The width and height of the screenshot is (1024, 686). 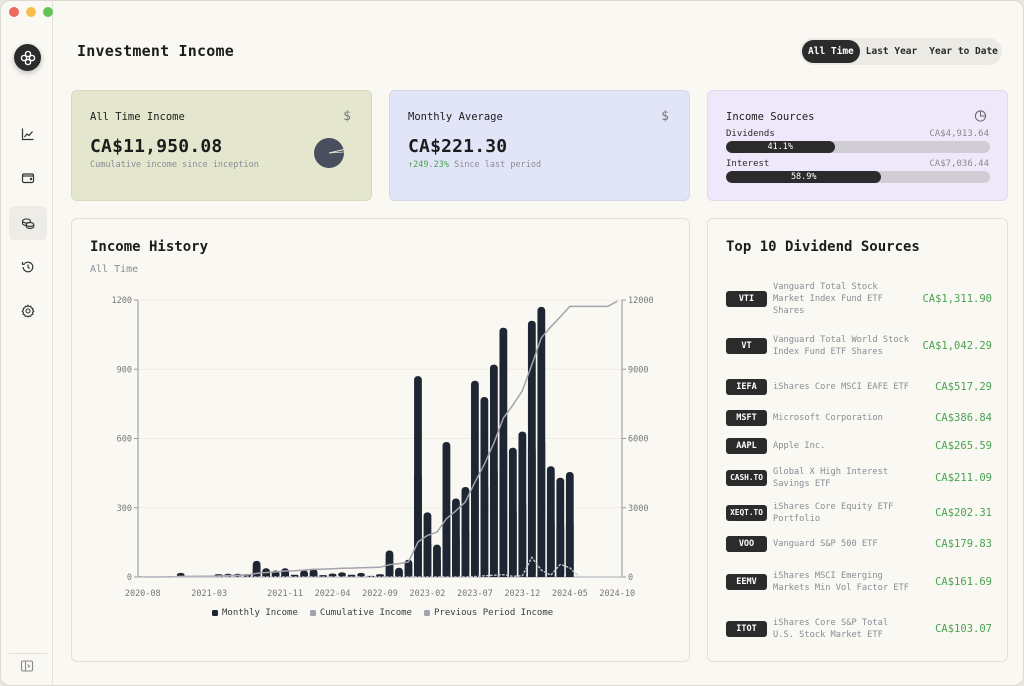 I want to click on maximize-window-button, so click(x=48, y=12).